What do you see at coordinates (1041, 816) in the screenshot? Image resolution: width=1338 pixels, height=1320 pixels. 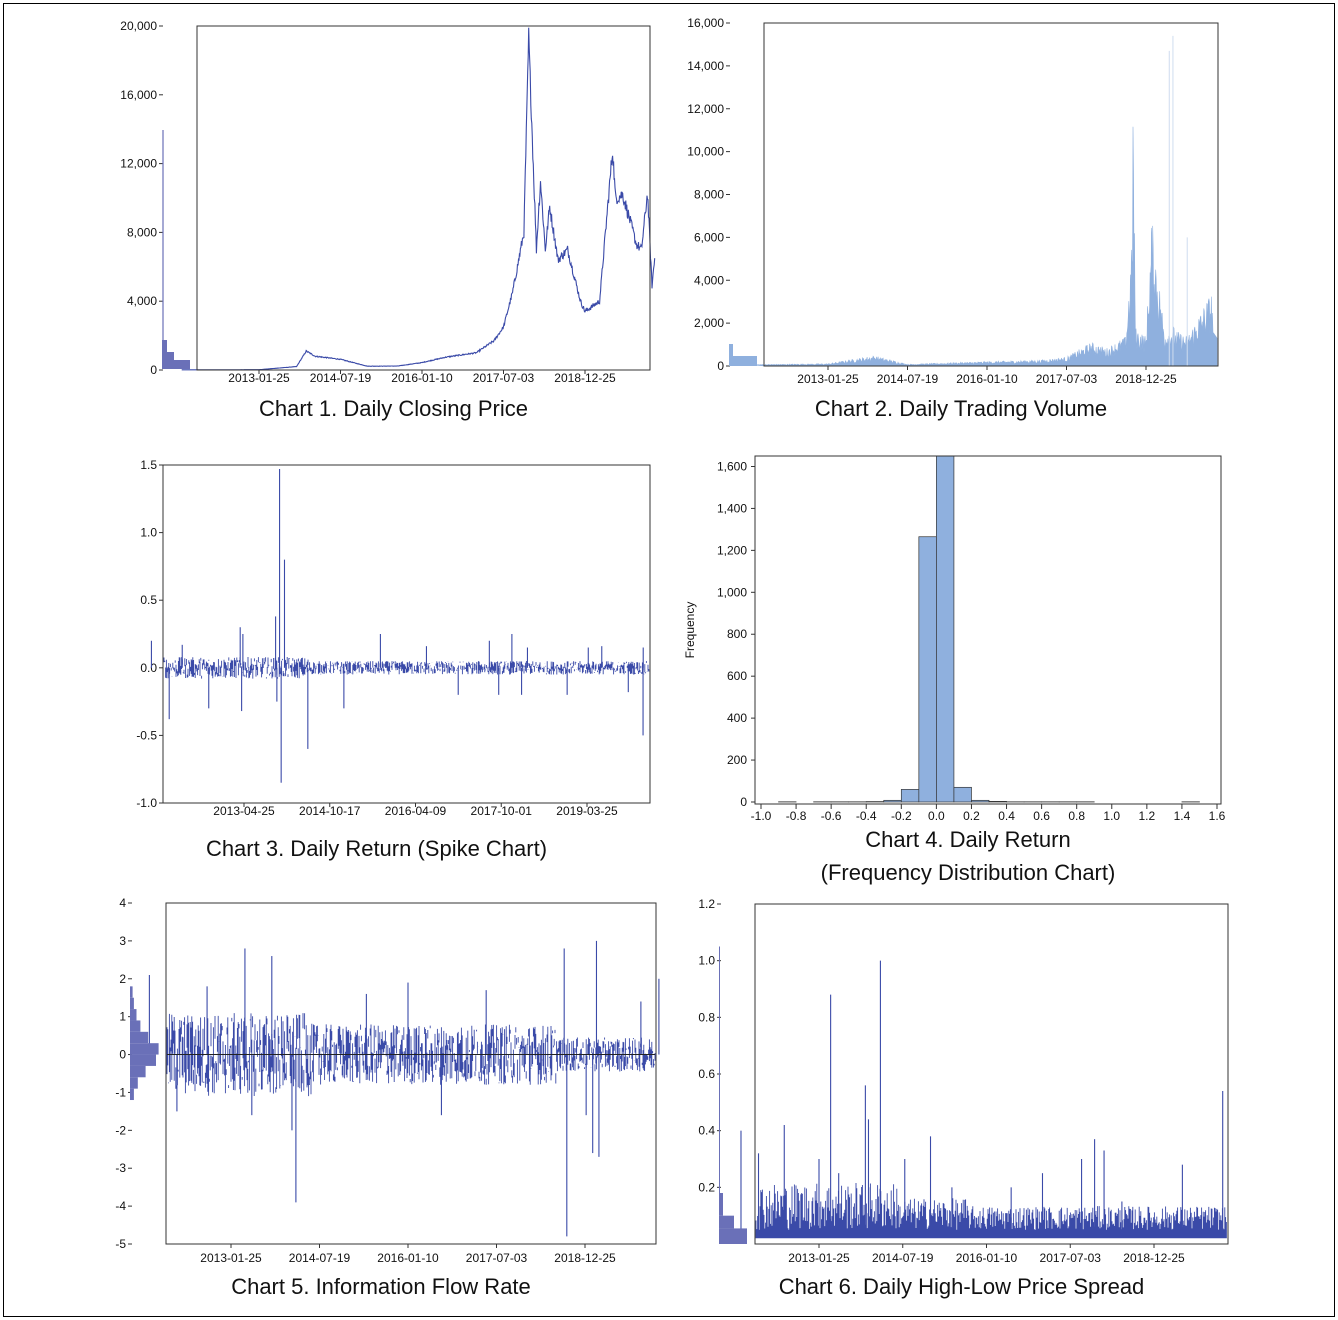 I see `x-tick-label: 0.6` at bounding box center [1041, 816].